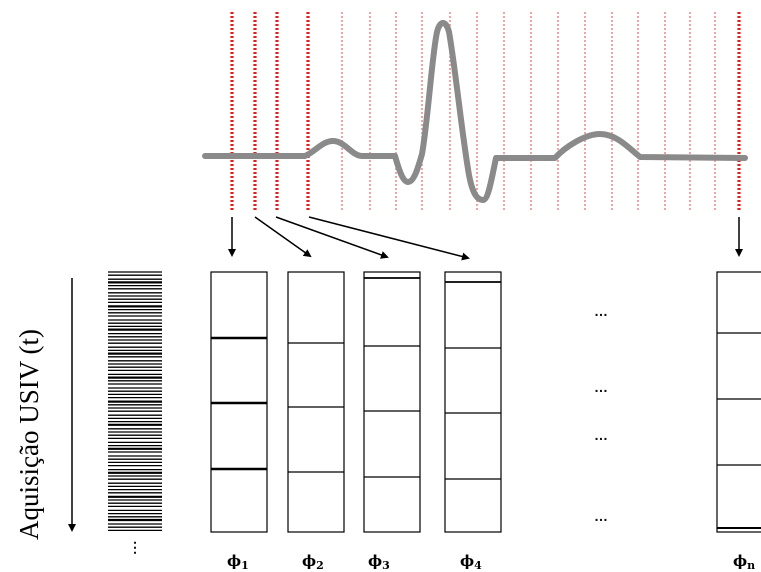  Describe the element at coordinates (238, 562) in the screenshot. I see `phase-label-1: ϕ1` at that location.